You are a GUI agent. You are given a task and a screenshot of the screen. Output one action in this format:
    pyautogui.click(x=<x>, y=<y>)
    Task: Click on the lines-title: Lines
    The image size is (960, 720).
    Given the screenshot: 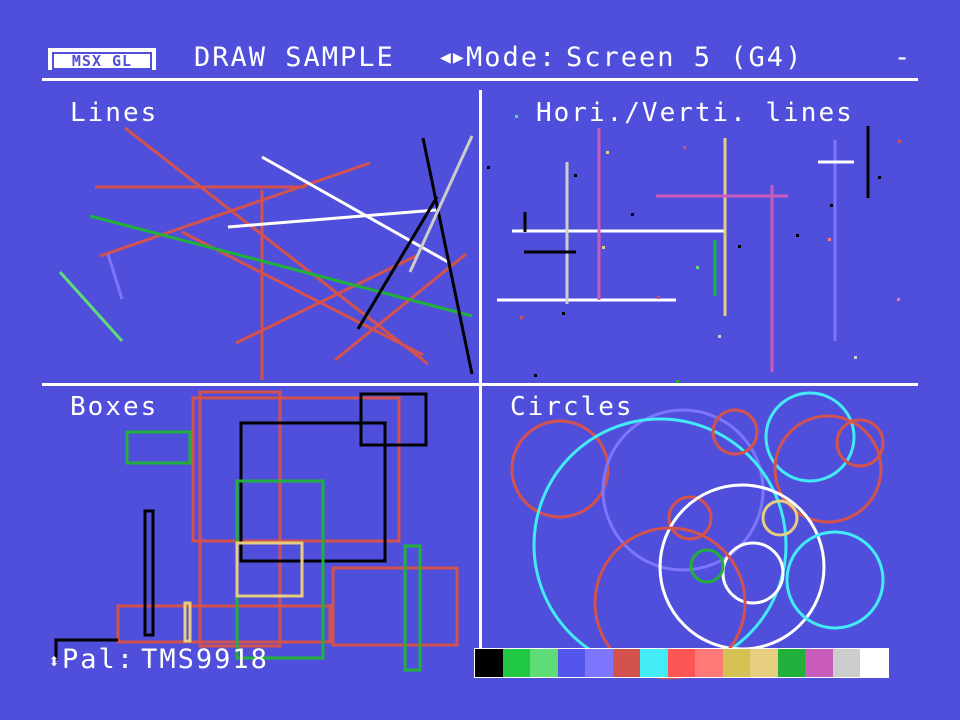 What is the action you would take?
    pyautogui.click(x=114, y=113)
    